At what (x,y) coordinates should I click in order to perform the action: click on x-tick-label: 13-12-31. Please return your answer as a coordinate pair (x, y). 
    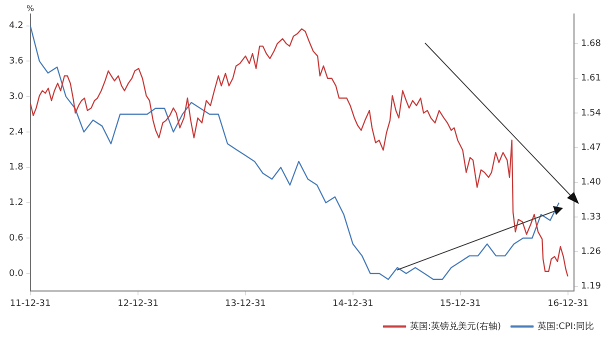
    Looking at the image, I should click on (245, 303).